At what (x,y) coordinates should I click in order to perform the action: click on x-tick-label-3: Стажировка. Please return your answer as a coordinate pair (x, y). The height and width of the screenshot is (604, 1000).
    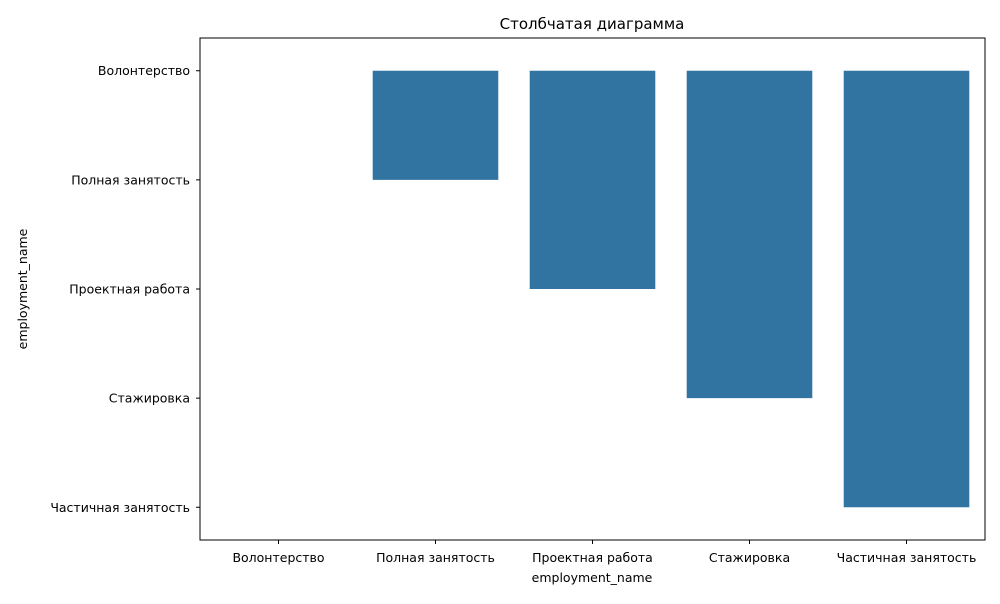
    Looking at the image, I should click on (749, 557).